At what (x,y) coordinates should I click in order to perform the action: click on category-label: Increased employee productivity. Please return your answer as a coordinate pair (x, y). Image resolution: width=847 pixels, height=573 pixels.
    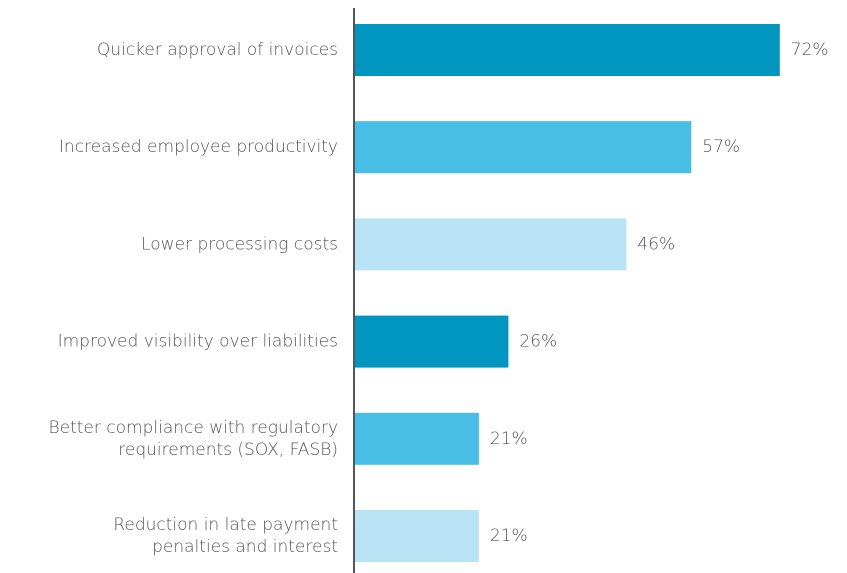
    Looking at the image, I should click on (198, 147).